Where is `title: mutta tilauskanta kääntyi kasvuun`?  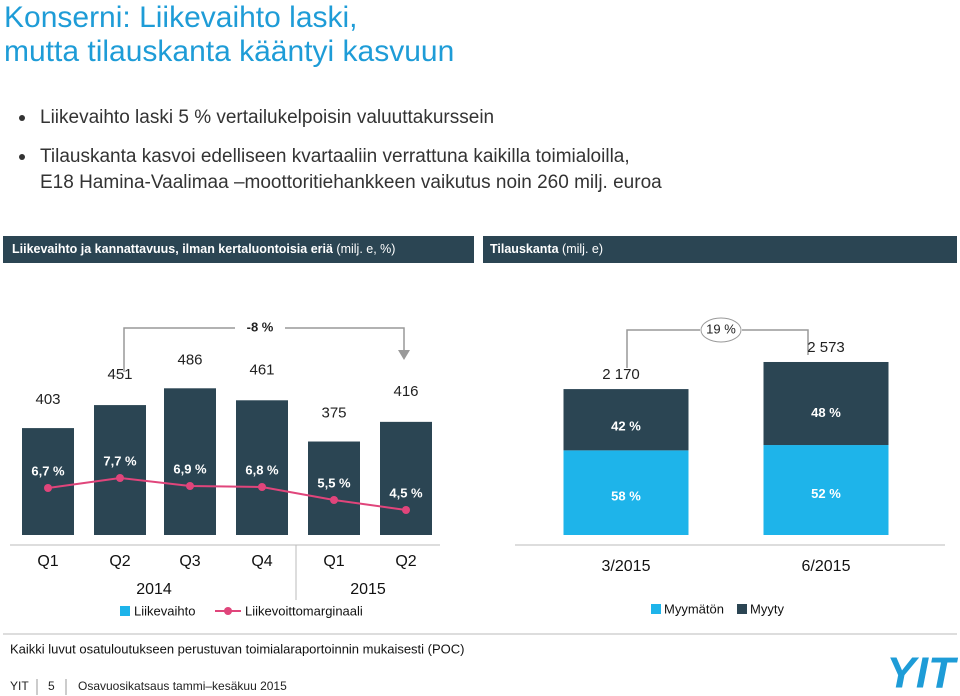
title: mutta tilauskanta kääntyi kasvuun is located at coordinates (229, 51).